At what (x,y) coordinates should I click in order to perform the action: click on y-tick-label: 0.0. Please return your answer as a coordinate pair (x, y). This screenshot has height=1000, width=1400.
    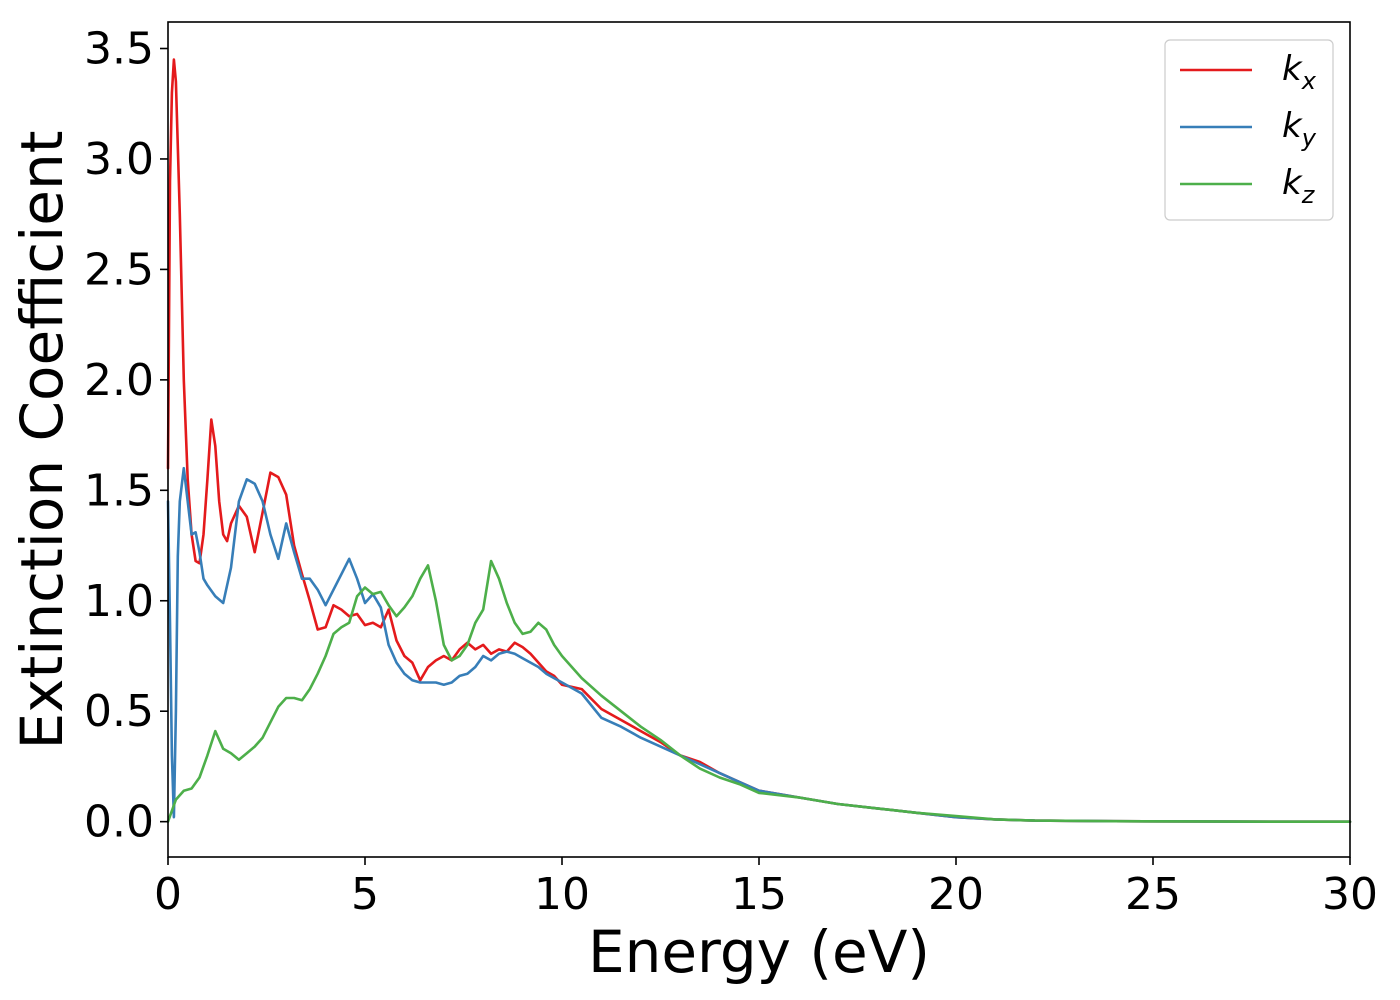
    Looking at the image, I should click on (119, 822).